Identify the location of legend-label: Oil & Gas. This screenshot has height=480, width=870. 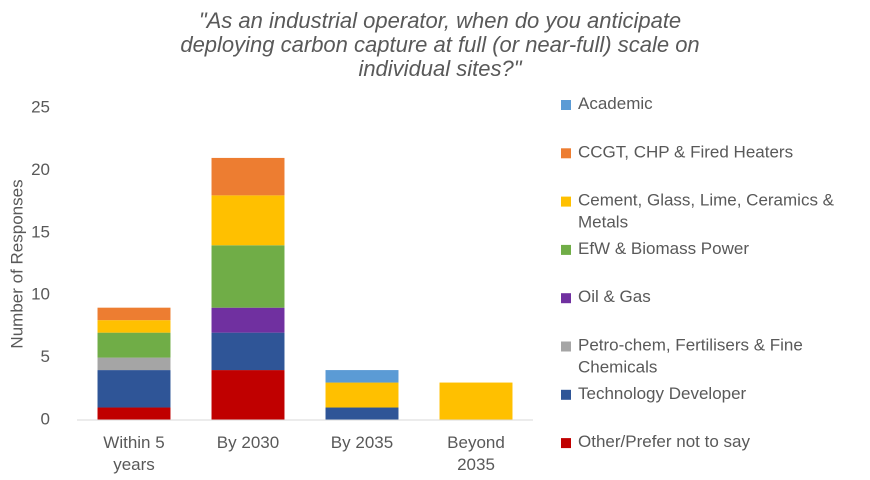
(614, 297).